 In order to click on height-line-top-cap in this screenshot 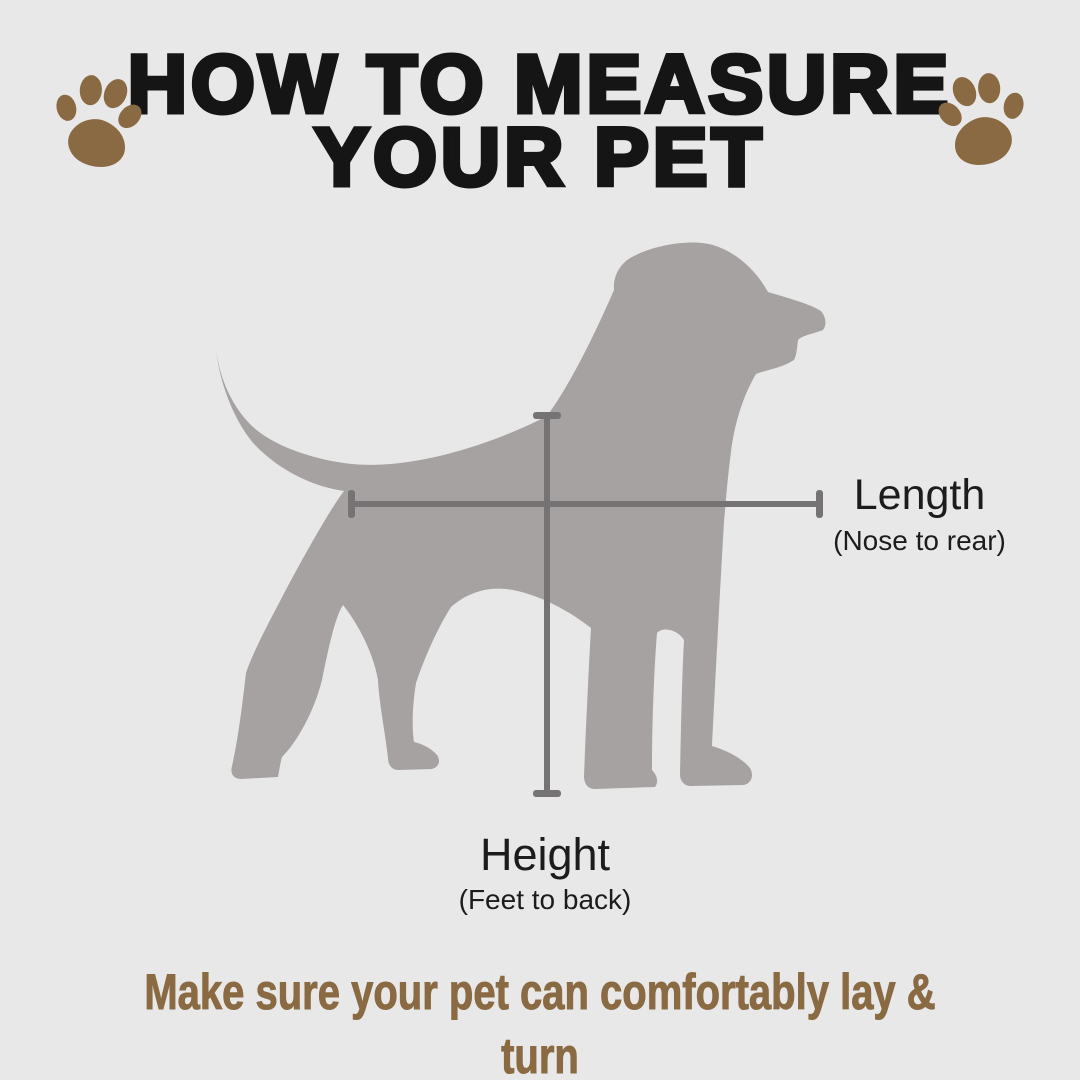, I will do `click(547, 415)`.